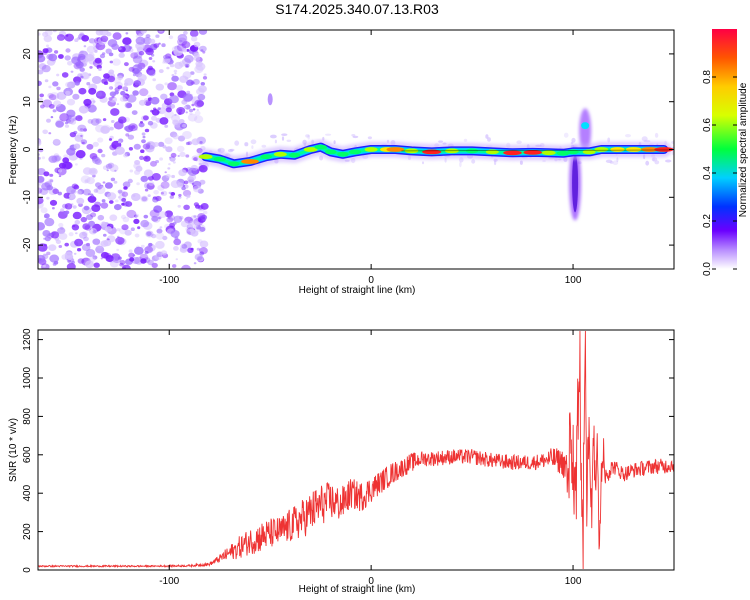 Image resolution: width=750 pixels, height=600 pixels. What do you see at coordinates (371, 280) in the screenshot?
I see `spectrogram-xtick-label: 0` at bounding box center [371, 280].